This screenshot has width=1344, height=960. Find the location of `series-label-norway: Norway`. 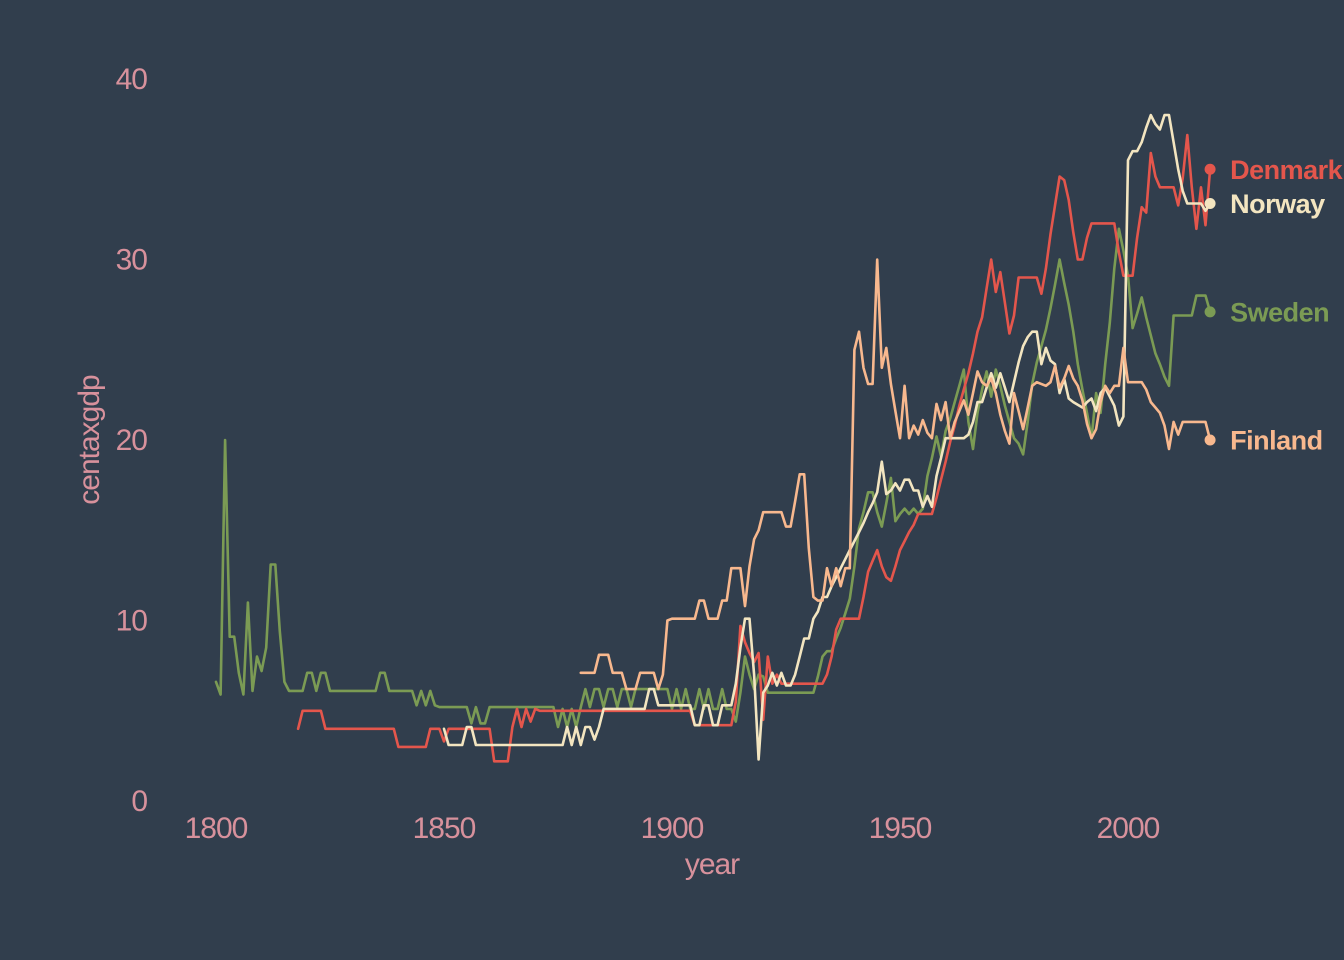

series-label-norway: Norway is located at coordinates (1277, 204).